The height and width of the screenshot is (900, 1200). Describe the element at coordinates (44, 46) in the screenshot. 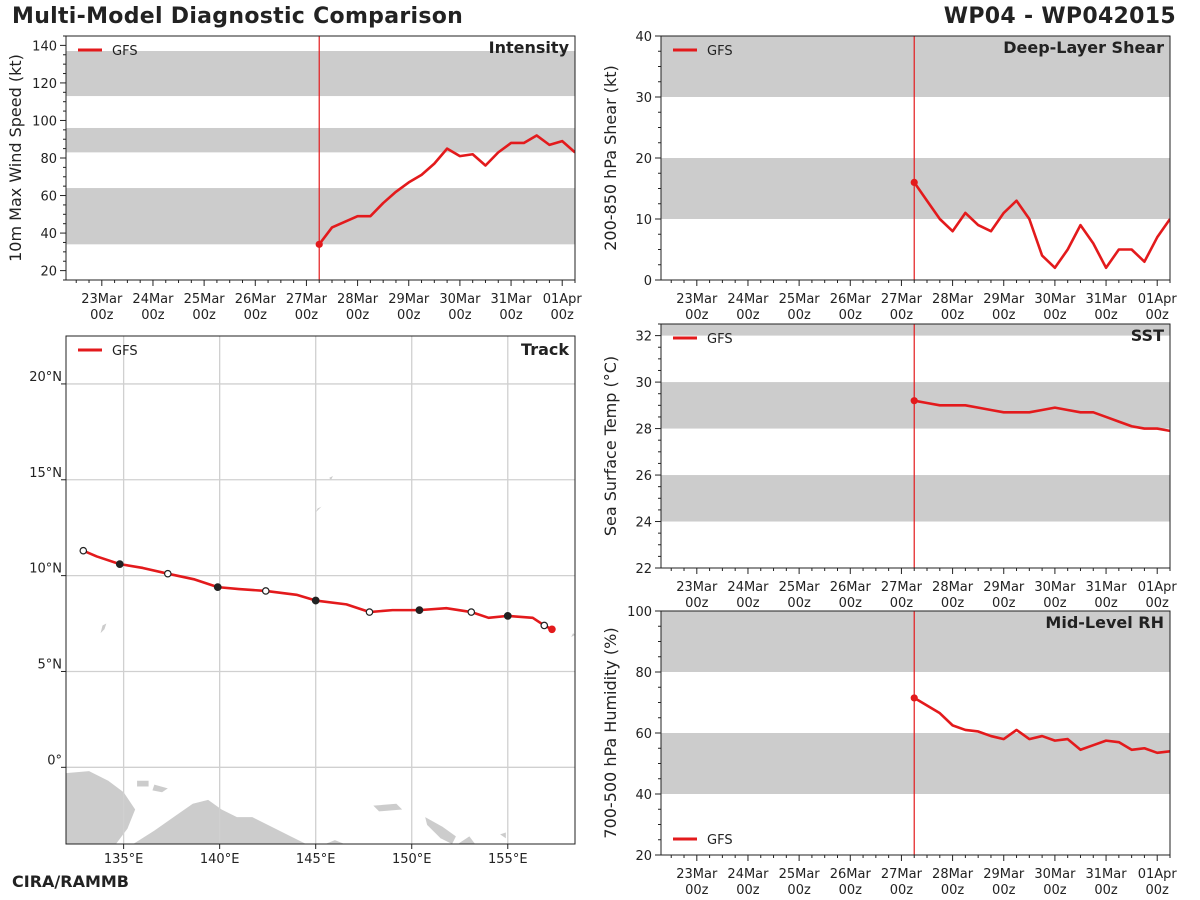

I see `y-tick-label: 140` at that location.